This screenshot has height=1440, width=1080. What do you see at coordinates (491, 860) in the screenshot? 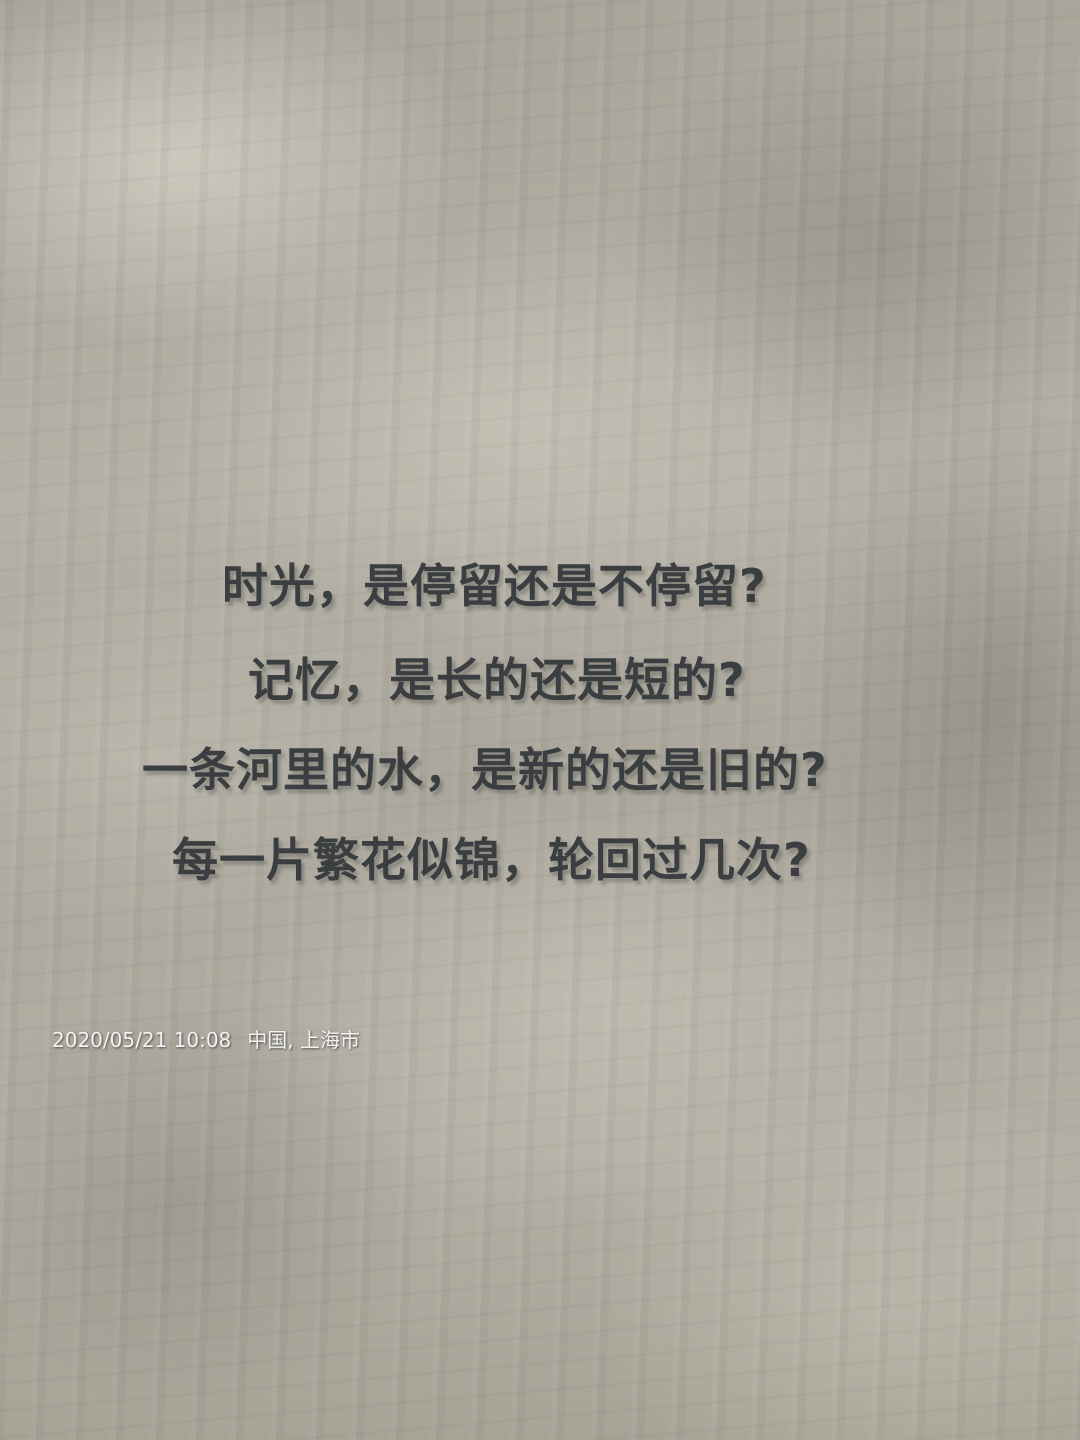
I see `poem-line-4: 每一片繁花似锦，轮回过几次?` at bounding box center [491, 860].